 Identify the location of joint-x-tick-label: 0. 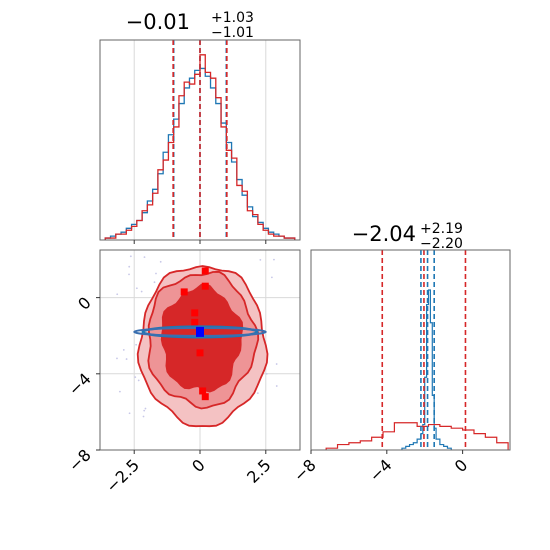
(198, 465).